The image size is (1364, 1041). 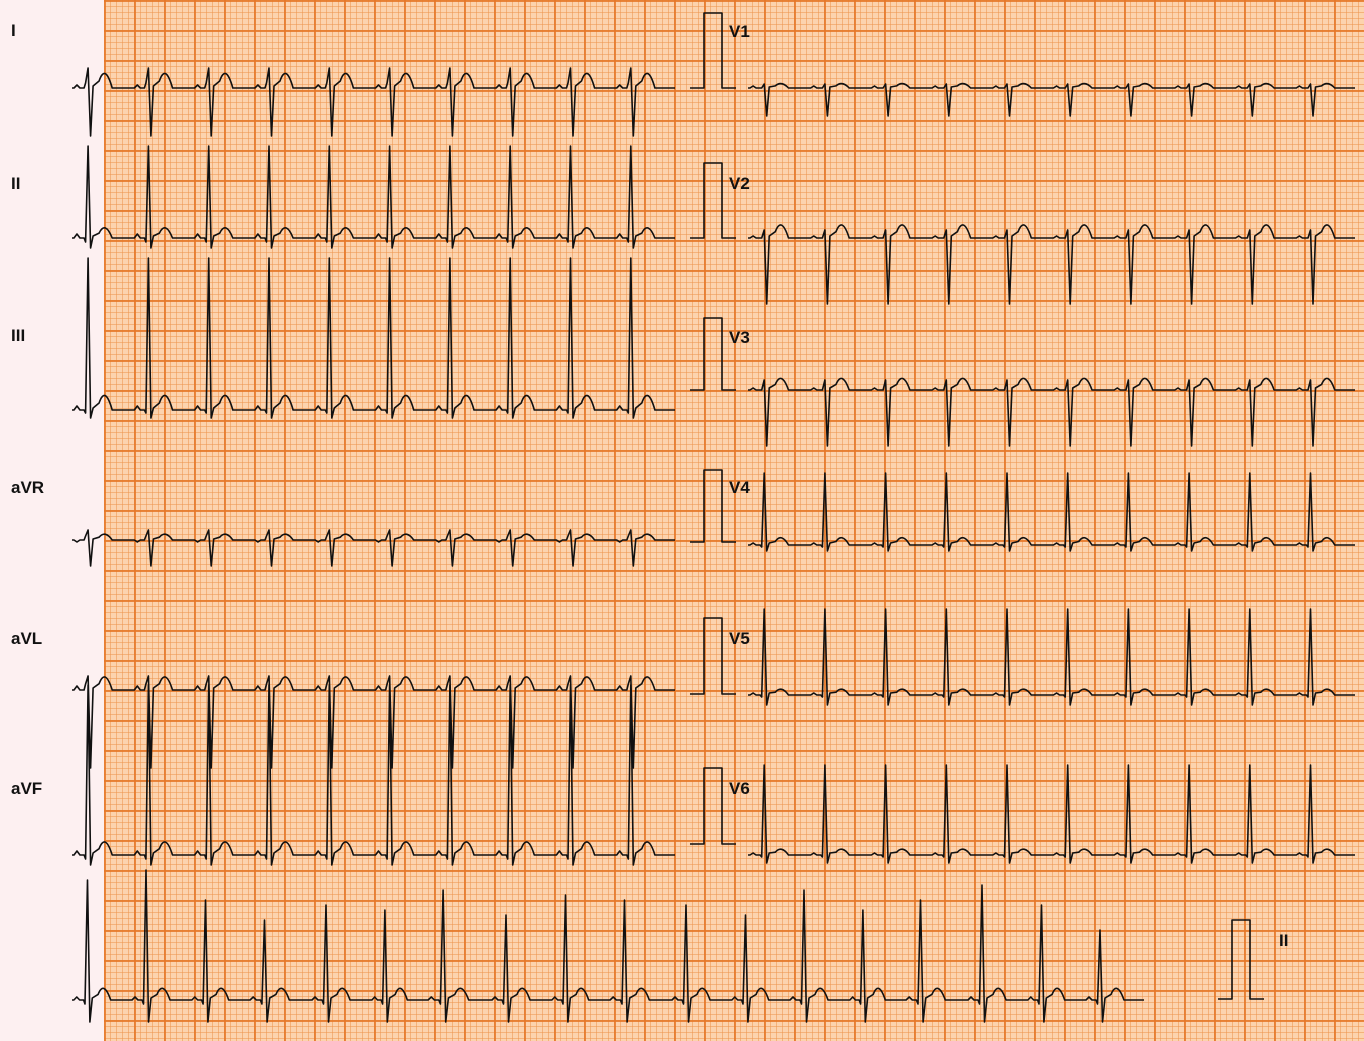 What do you see at coordinates (739, 31) in the screenshot?
I see `lead-label-V1: V1` at bounding box center [739, 31].